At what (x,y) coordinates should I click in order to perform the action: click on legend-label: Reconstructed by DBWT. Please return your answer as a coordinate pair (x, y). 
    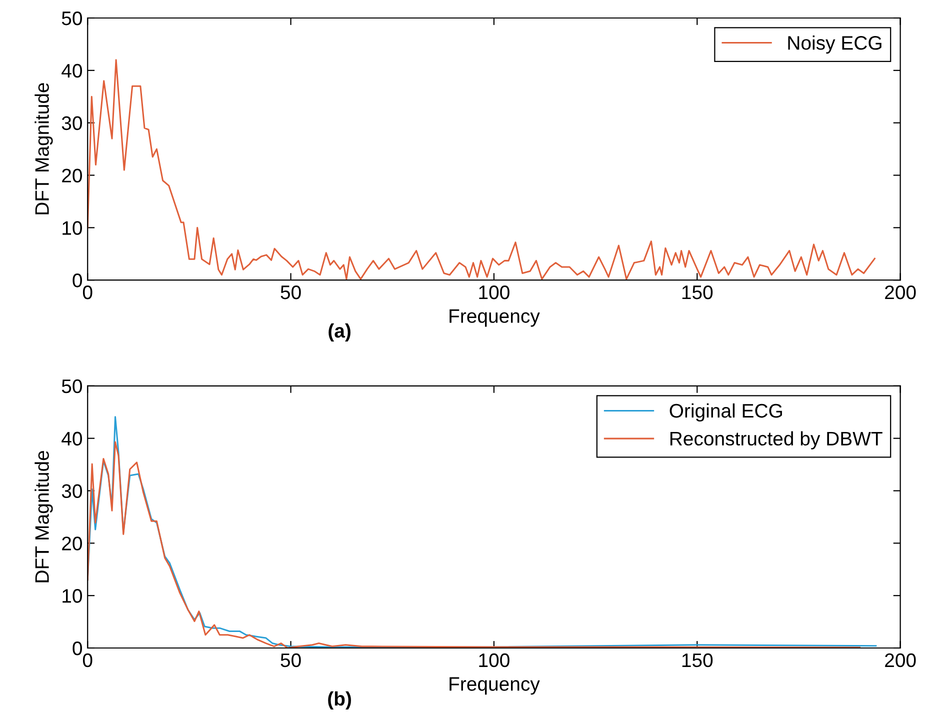
    Looking at the image, I should click on (776, 440).